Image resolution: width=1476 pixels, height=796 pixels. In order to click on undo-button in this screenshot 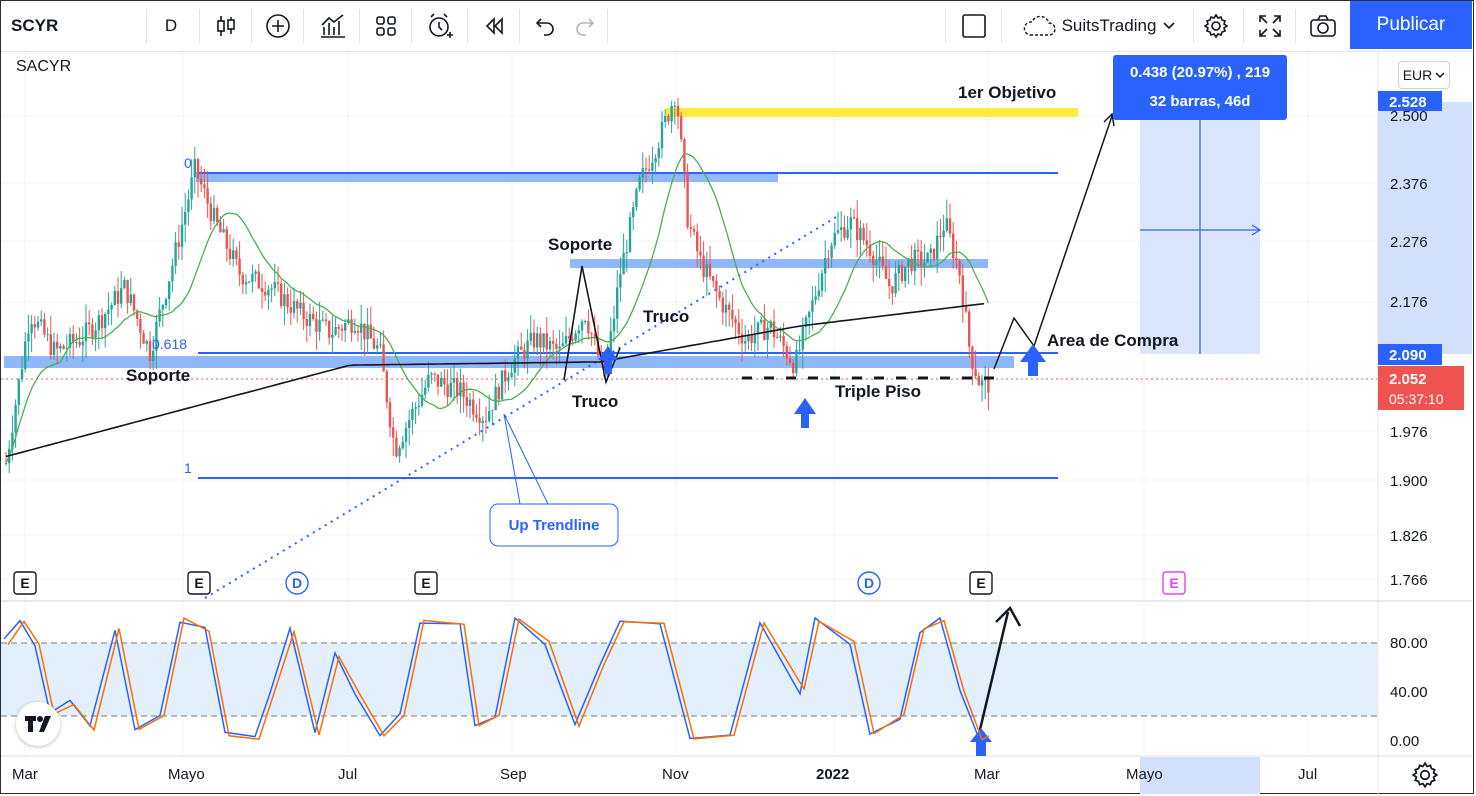, I will do `click(545, 26)`.